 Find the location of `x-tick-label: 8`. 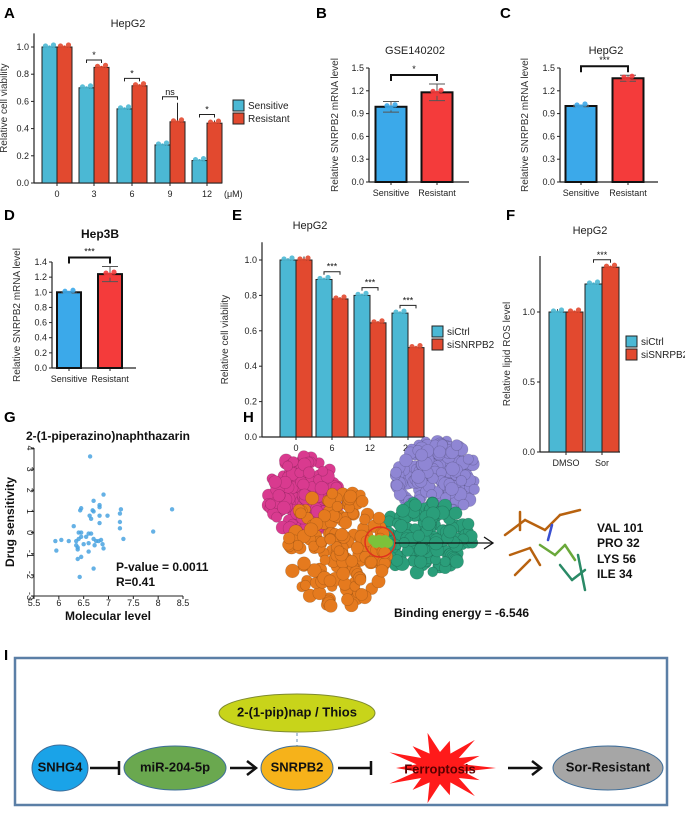

x-tick-label: 8 is located at coordinates (158, 603).